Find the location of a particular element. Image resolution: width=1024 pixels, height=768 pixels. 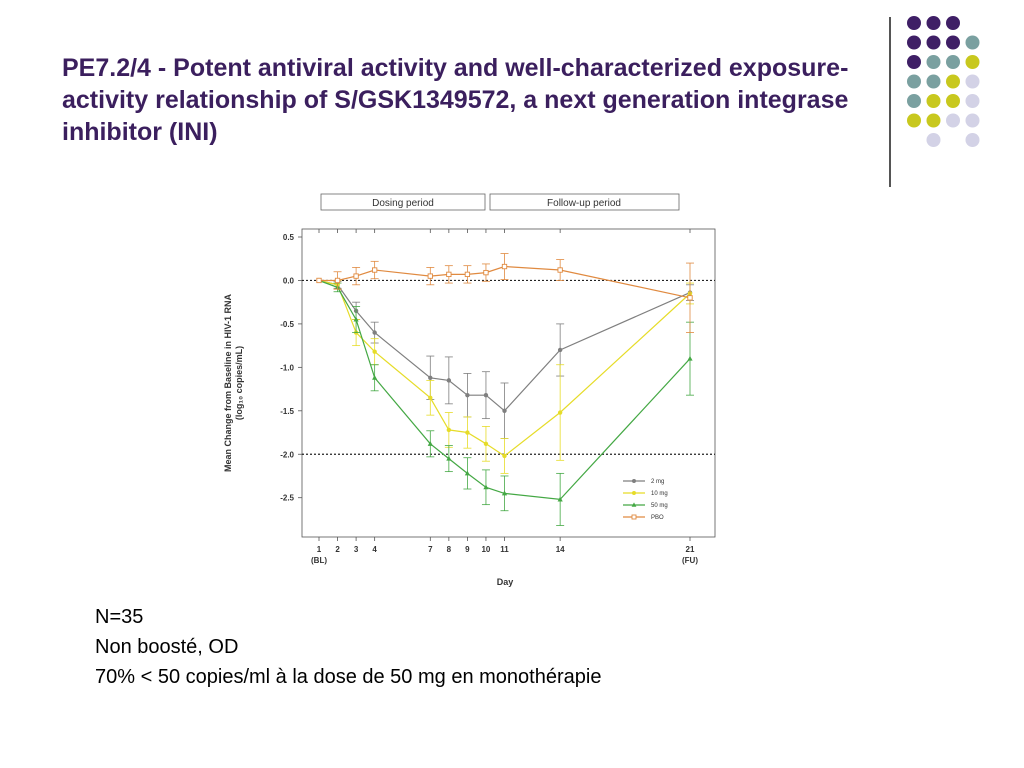

y-axis-unit: (log₁₀ copies/mL) is located at coordinates (239, 383).